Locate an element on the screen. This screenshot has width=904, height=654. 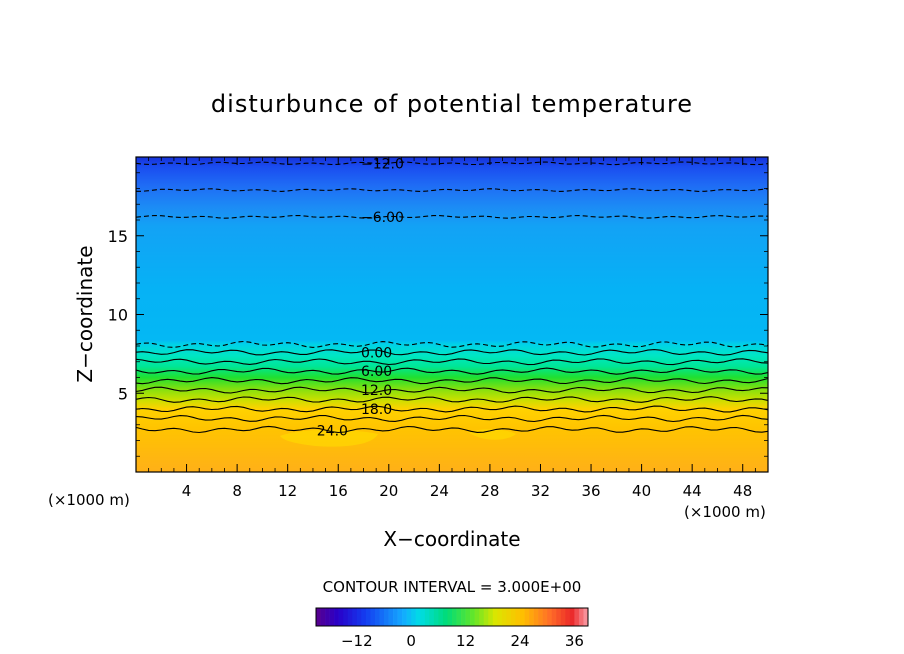
contour-label: −6.00 is located at coordinates (382, 218).